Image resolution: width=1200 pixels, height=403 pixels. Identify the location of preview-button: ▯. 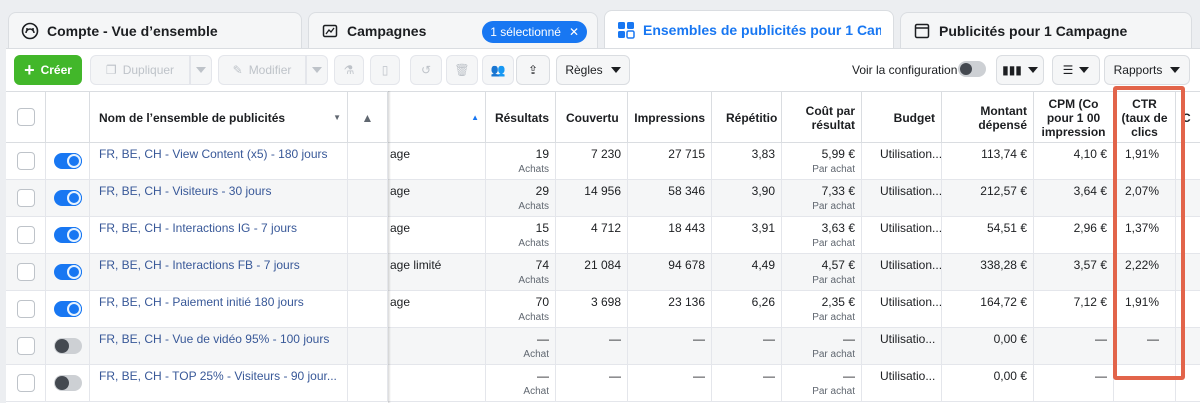
(385, 70).